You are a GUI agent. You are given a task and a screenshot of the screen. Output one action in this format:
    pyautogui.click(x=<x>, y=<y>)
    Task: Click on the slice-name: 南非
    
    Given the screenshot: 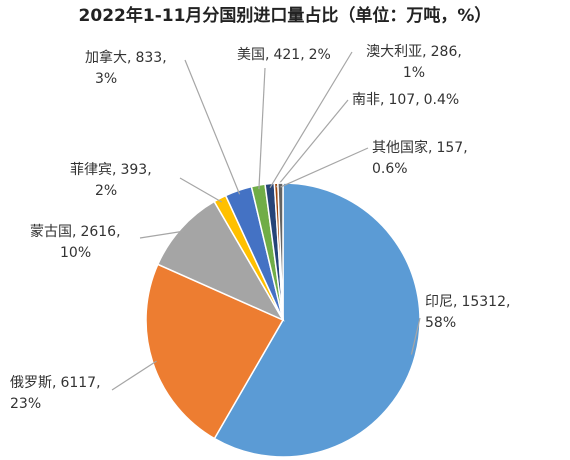 What is the action you would take?
    pyautogui.click(x=366, y=100)
    